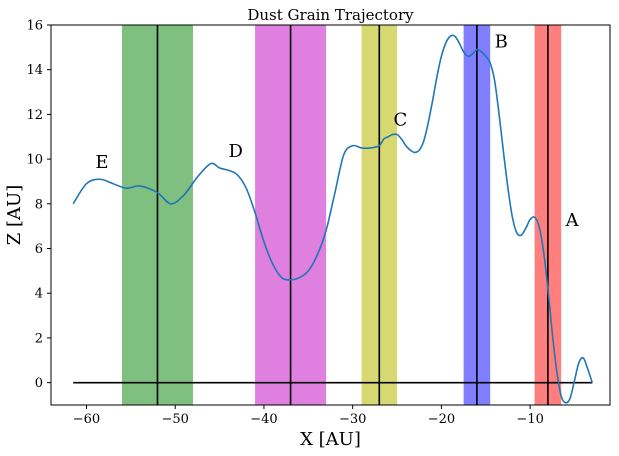 The height and width of the screenshot is (456, 619). What do you see at coordinates (441, 419) in the screenshot?
I see `x-tick-label: −20` at bounding box center [441, 419].